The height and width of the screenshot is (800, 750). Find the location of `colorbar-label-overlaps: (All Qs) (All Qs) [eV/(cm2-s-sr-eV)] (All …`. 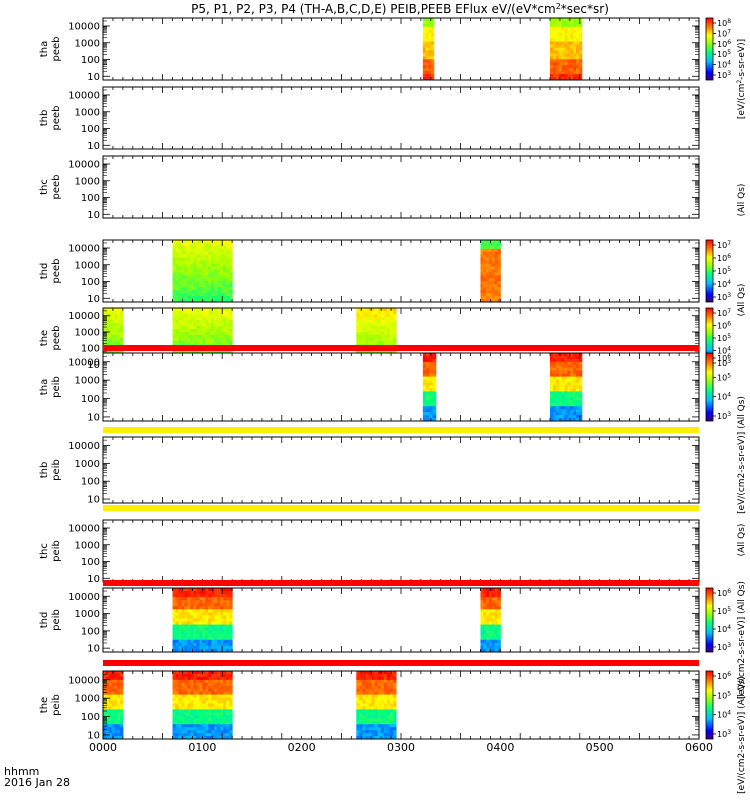

colorbar-label-overlaps: (All Qs) (All Qs) [eV/(cm2-s-sr-eV)] (All … is located at coordinates (742, 489).